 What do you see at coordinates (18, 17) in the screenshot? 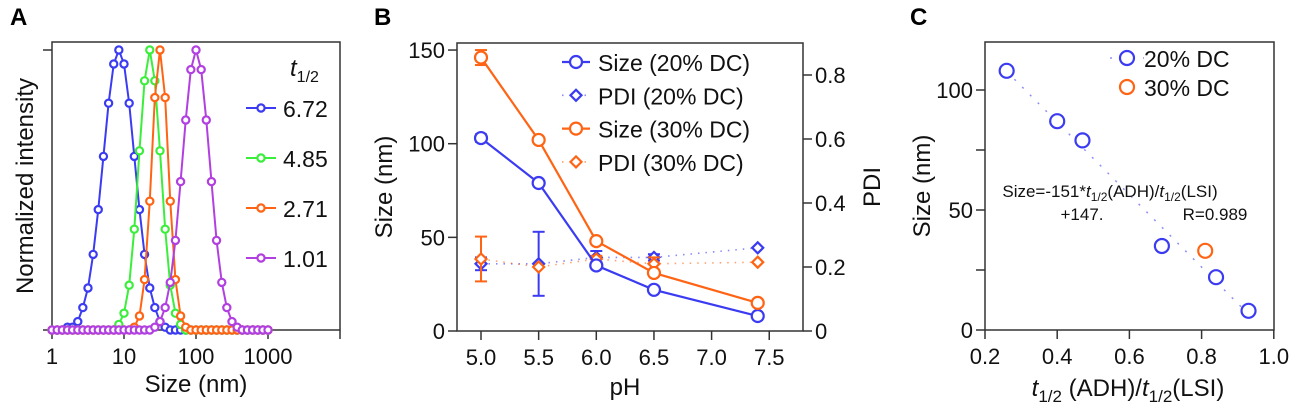
I see `panel-label-a: A` at bounding box center [18, 17].